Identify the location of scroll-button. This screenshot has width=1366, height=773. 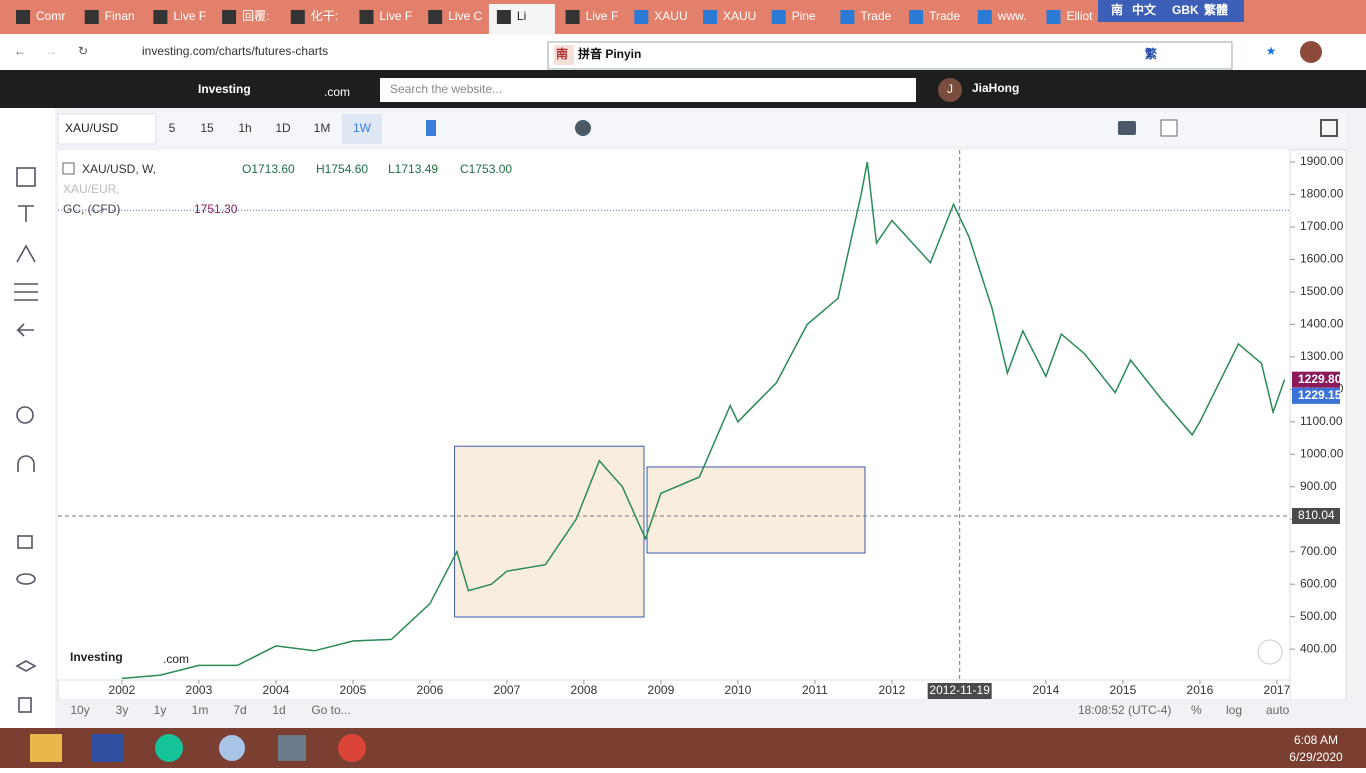
(1270, 652).